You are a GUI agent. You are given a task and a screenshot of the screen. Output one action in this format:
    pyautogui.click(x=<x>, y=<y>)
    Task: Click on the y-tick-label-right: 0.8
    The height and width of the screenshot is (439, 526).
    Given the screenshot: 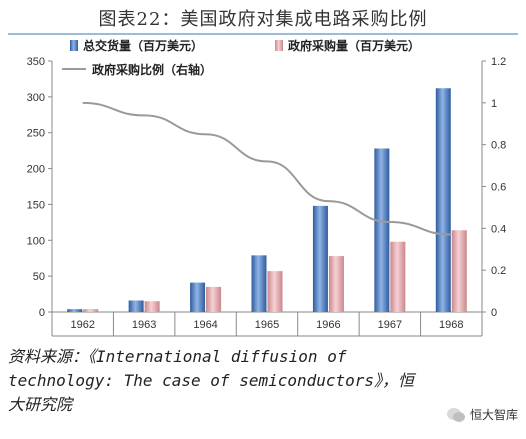 What is the action you would take?
    pyautogui.click(x=498, y=146)
    